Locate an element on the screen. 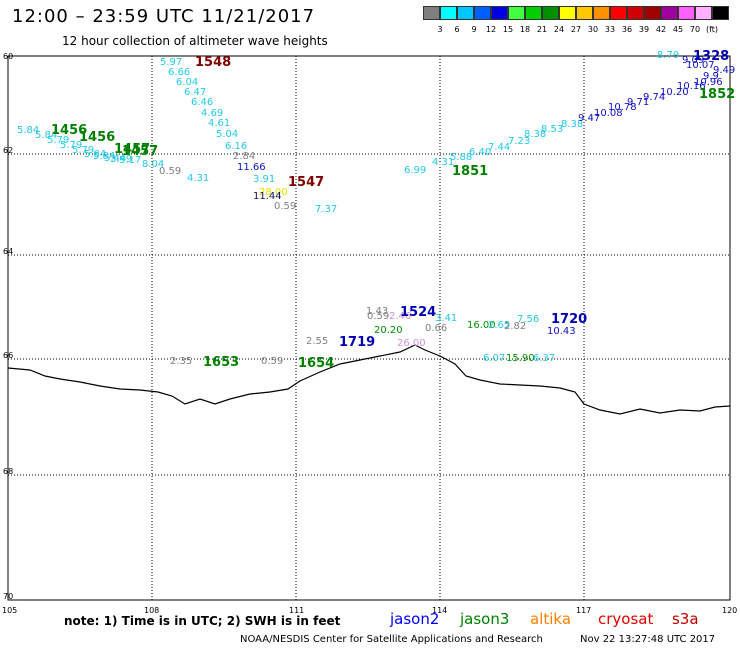 The image size is (740, 650). wave-height-value: 9.71 is located at coordinates (638, 102).